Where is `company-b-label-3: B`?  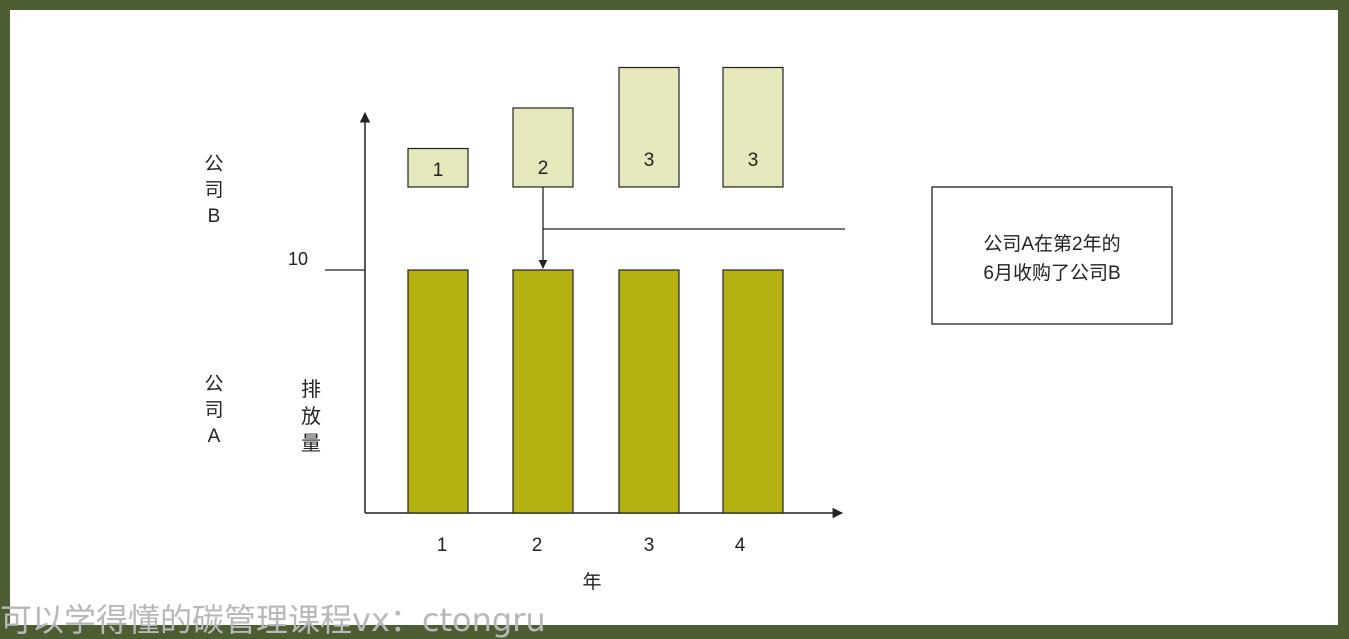 company-b-label-3: B is located at coordinates (214, 216).